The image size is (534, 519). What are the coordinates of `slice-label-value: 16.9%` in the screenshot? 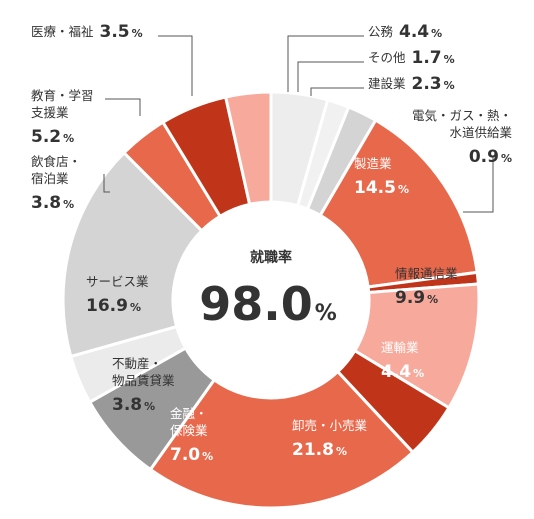 It's located at (113, 306).